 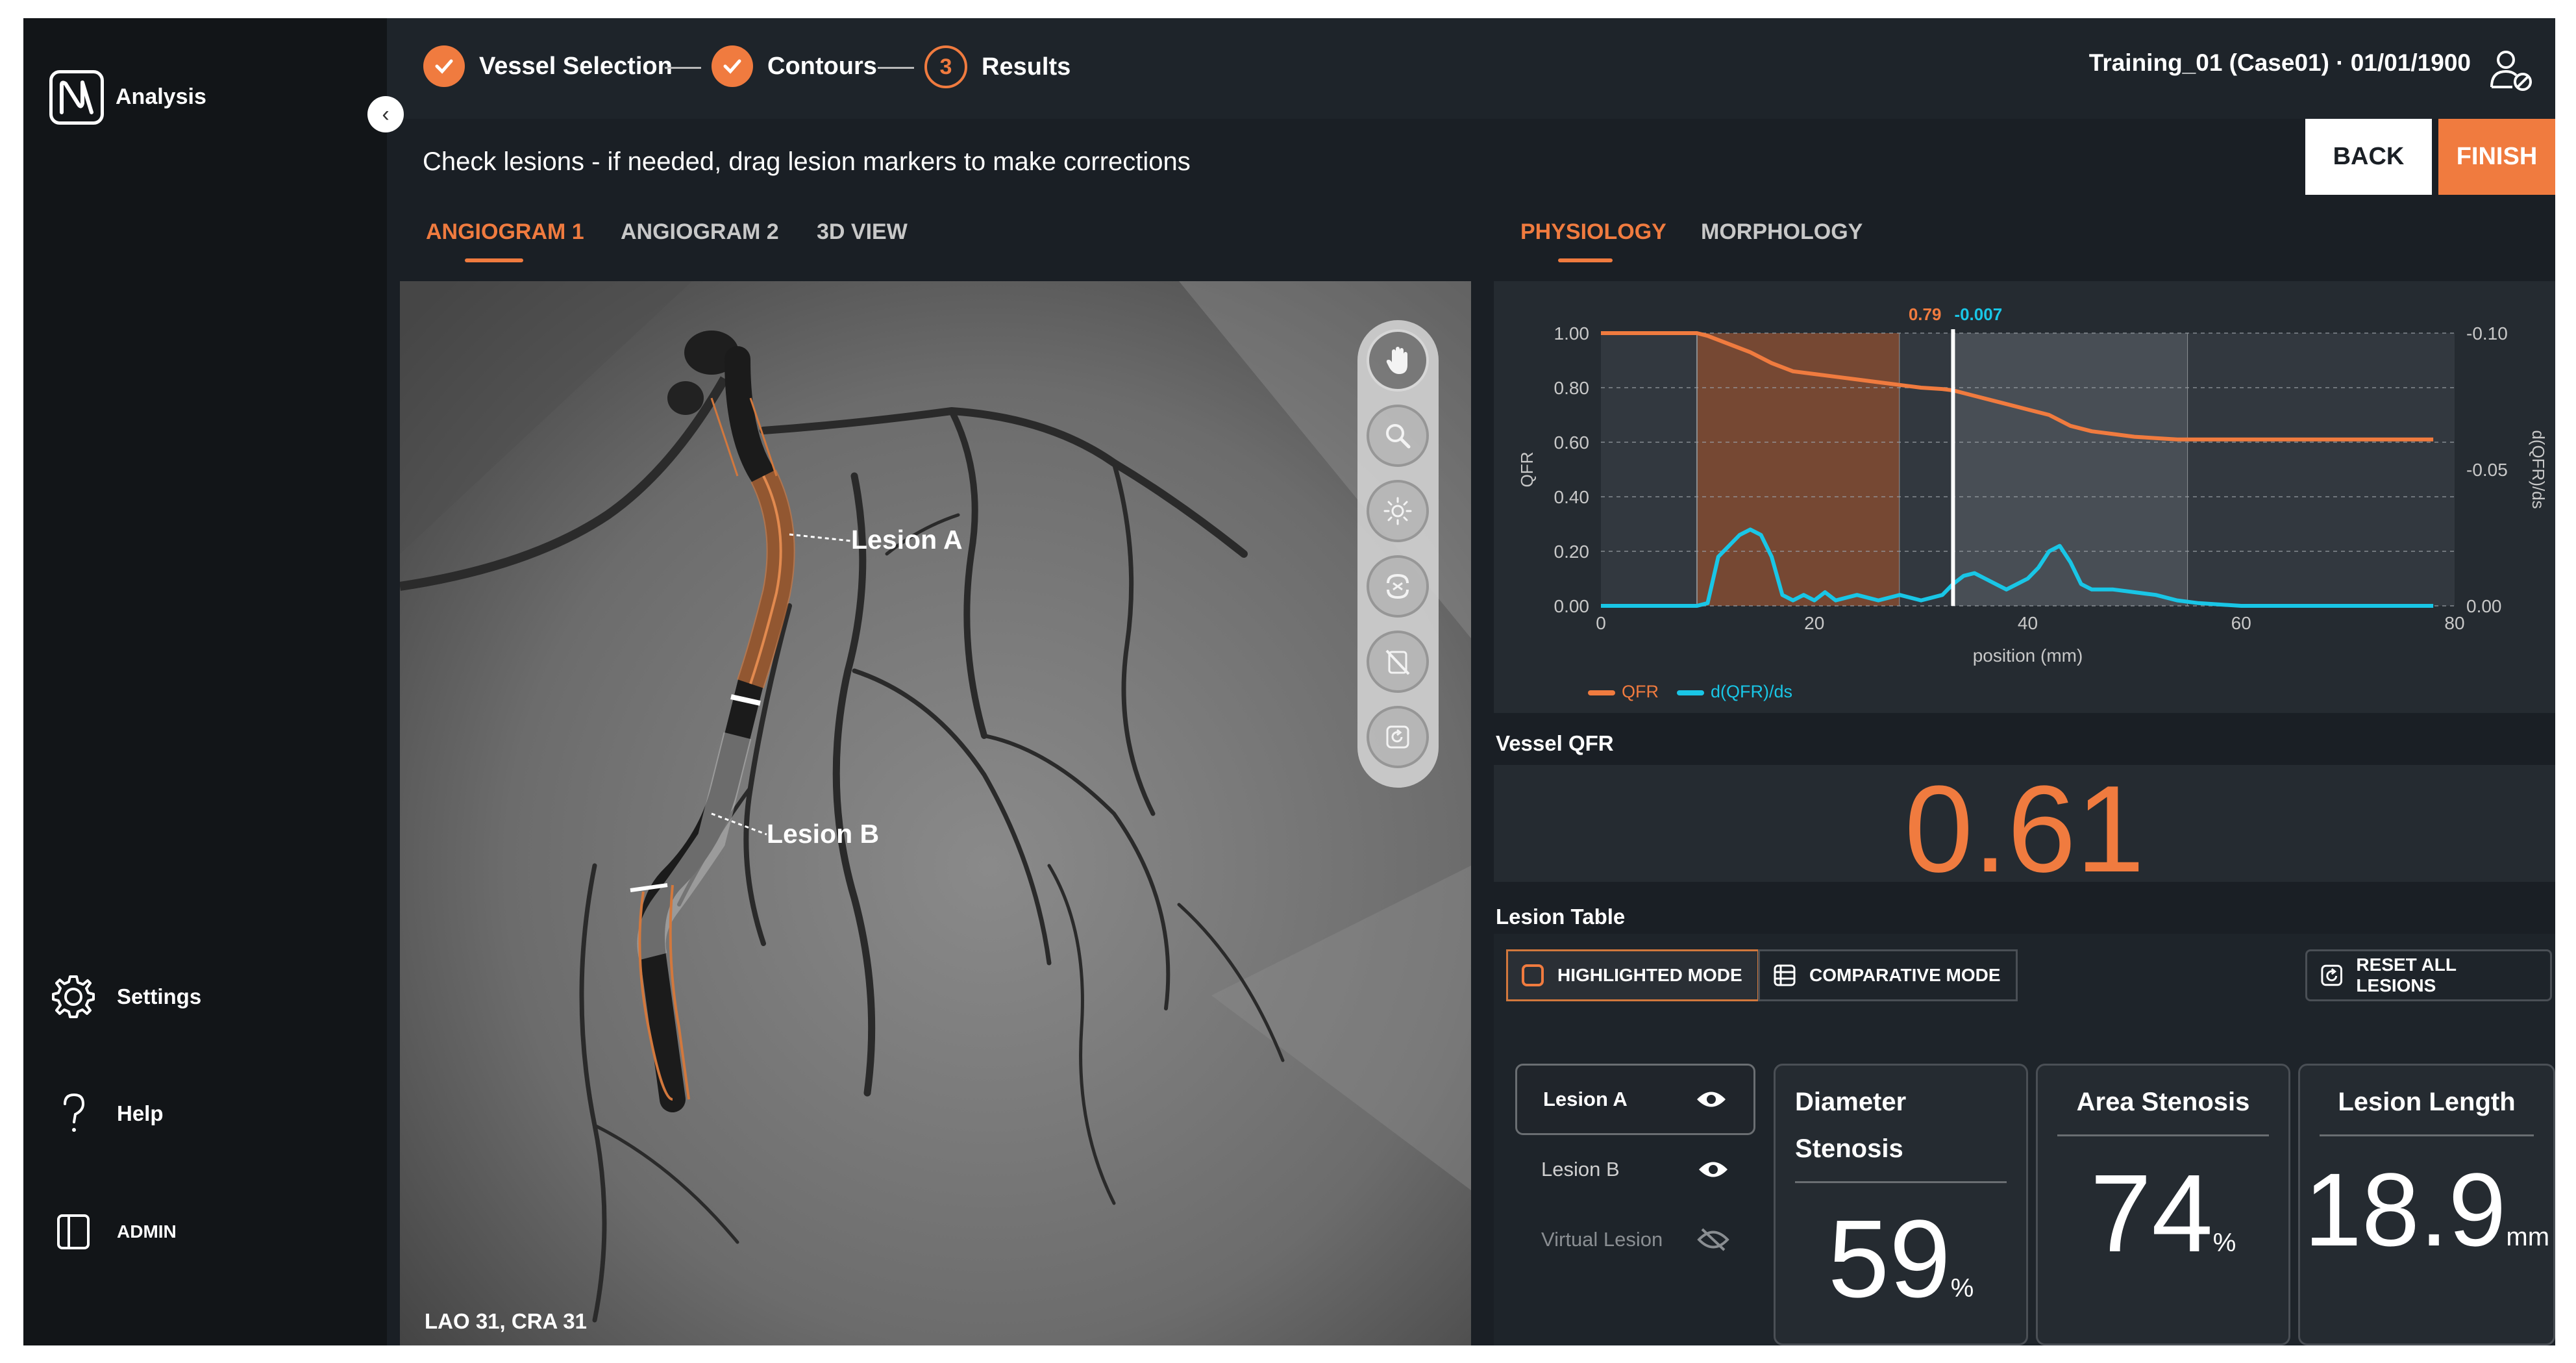 I want to click on x-tick-label: 40, so click(x=2028, y=623).